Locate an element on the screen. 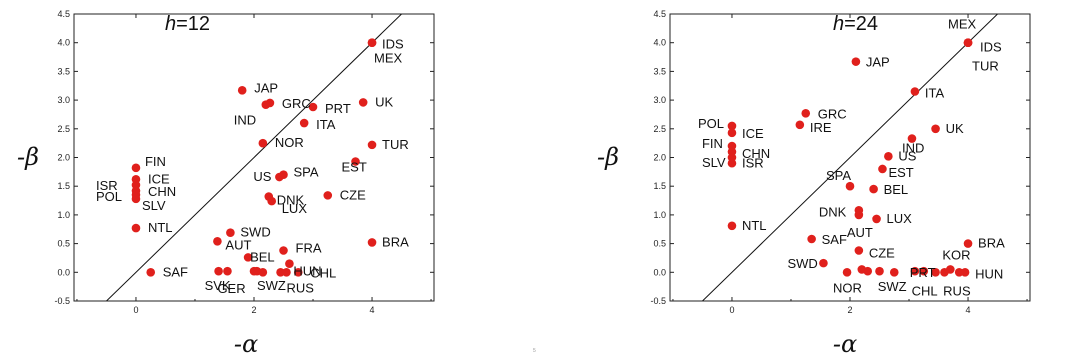  data-point-cze is located at coordinates (859, 250).